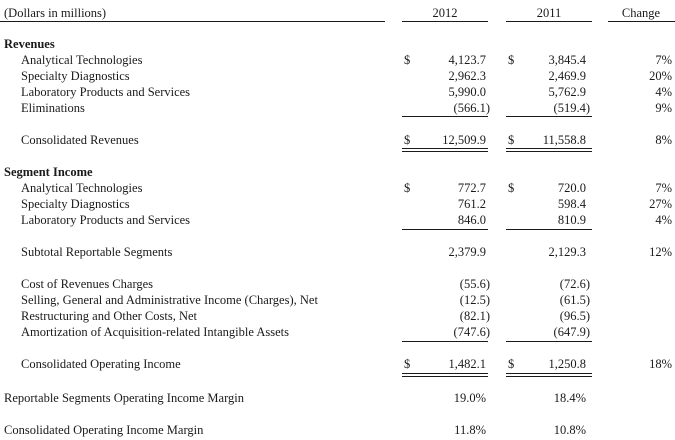 This screenshot has height=440, width=675. I want to click on revenue-row-change: 7%, so click(663, 60).